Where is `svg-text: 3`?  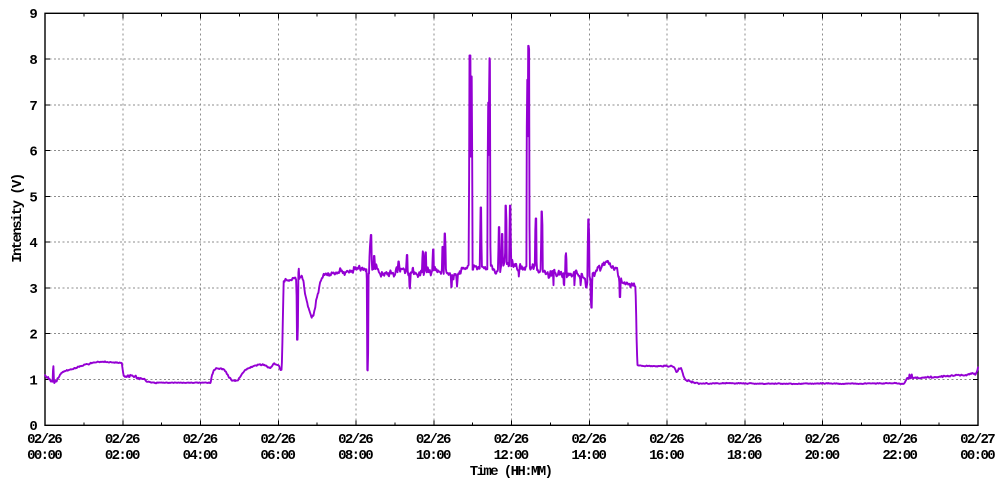
svg-text: 3 is located at coordinates (33, 290).